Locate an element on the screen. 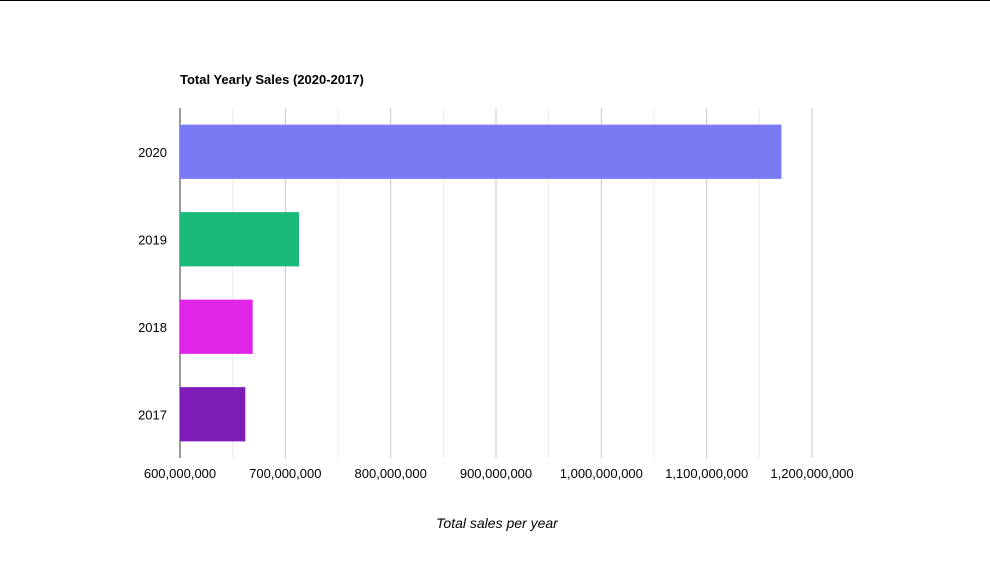 This screenshot has height=566, width=990. x-tick-label: 1,200,000,000 is located at coordinates (811, 473).